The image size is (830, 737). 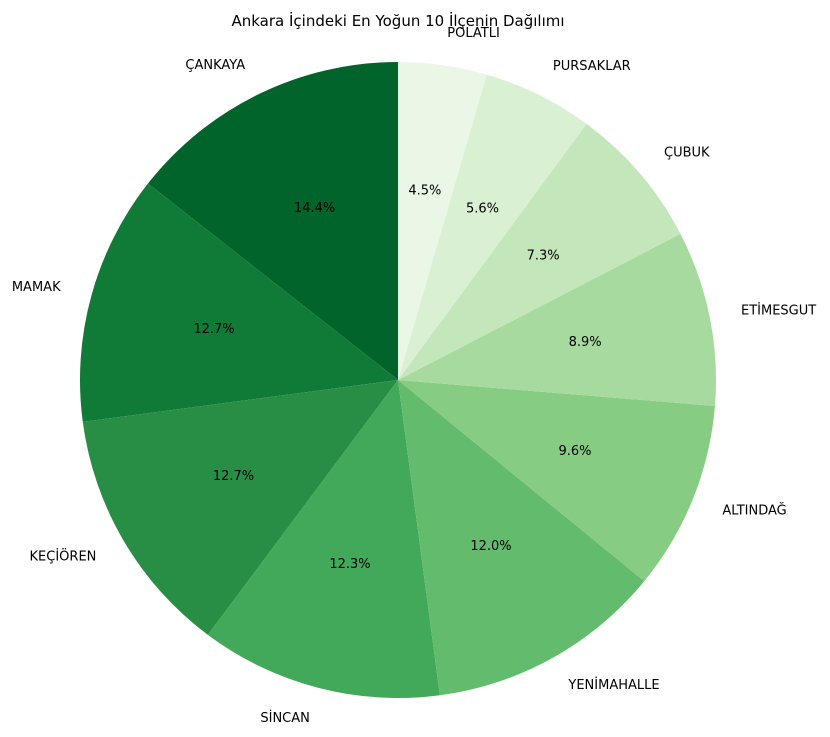 I want to click on pie-slice-kecioren, so click(x=240, y=507).